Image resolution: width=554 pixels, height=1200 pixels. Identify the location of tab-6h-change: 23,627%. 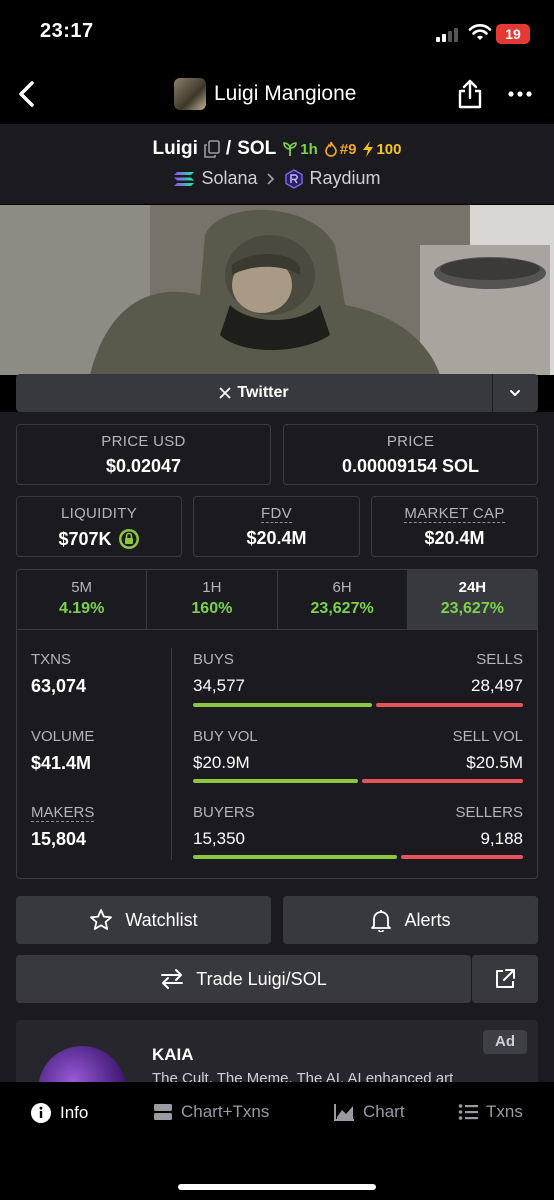
(342, 608).